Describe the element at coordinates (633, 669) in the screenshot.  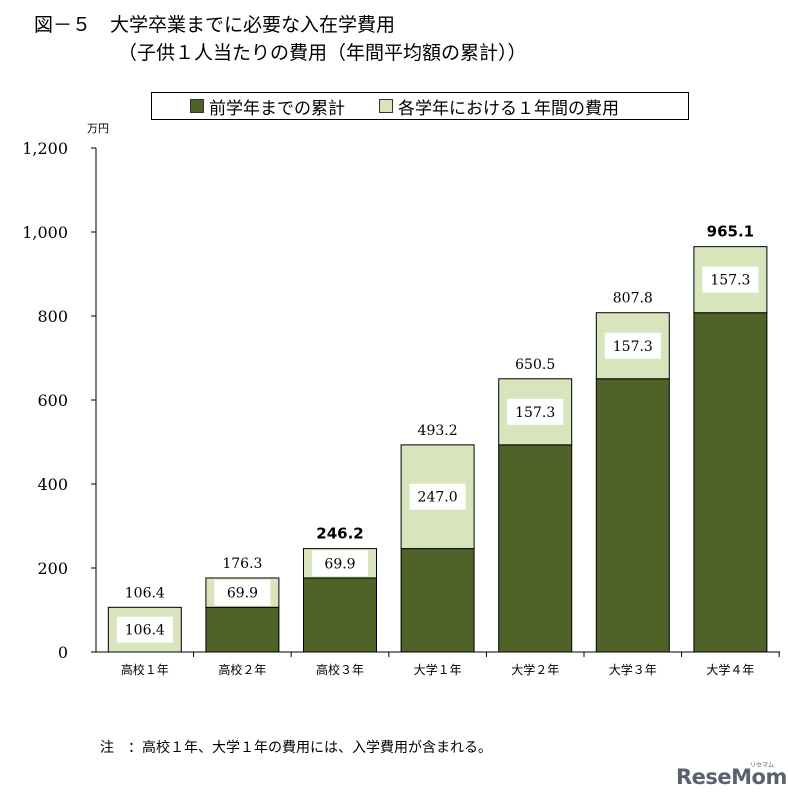
I see `x-tick-label: 大学３年` at that location.